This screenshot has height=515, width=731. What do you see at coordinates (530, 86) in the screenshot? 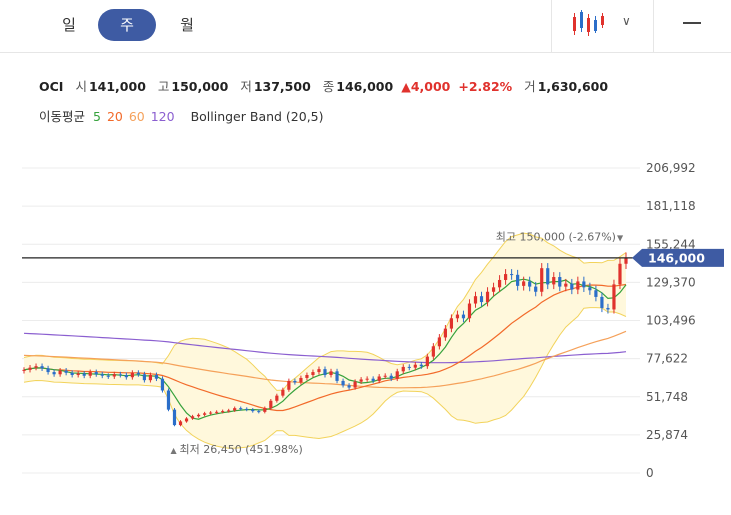
I see `volume-label: 거` at bounding box center [530, 86].